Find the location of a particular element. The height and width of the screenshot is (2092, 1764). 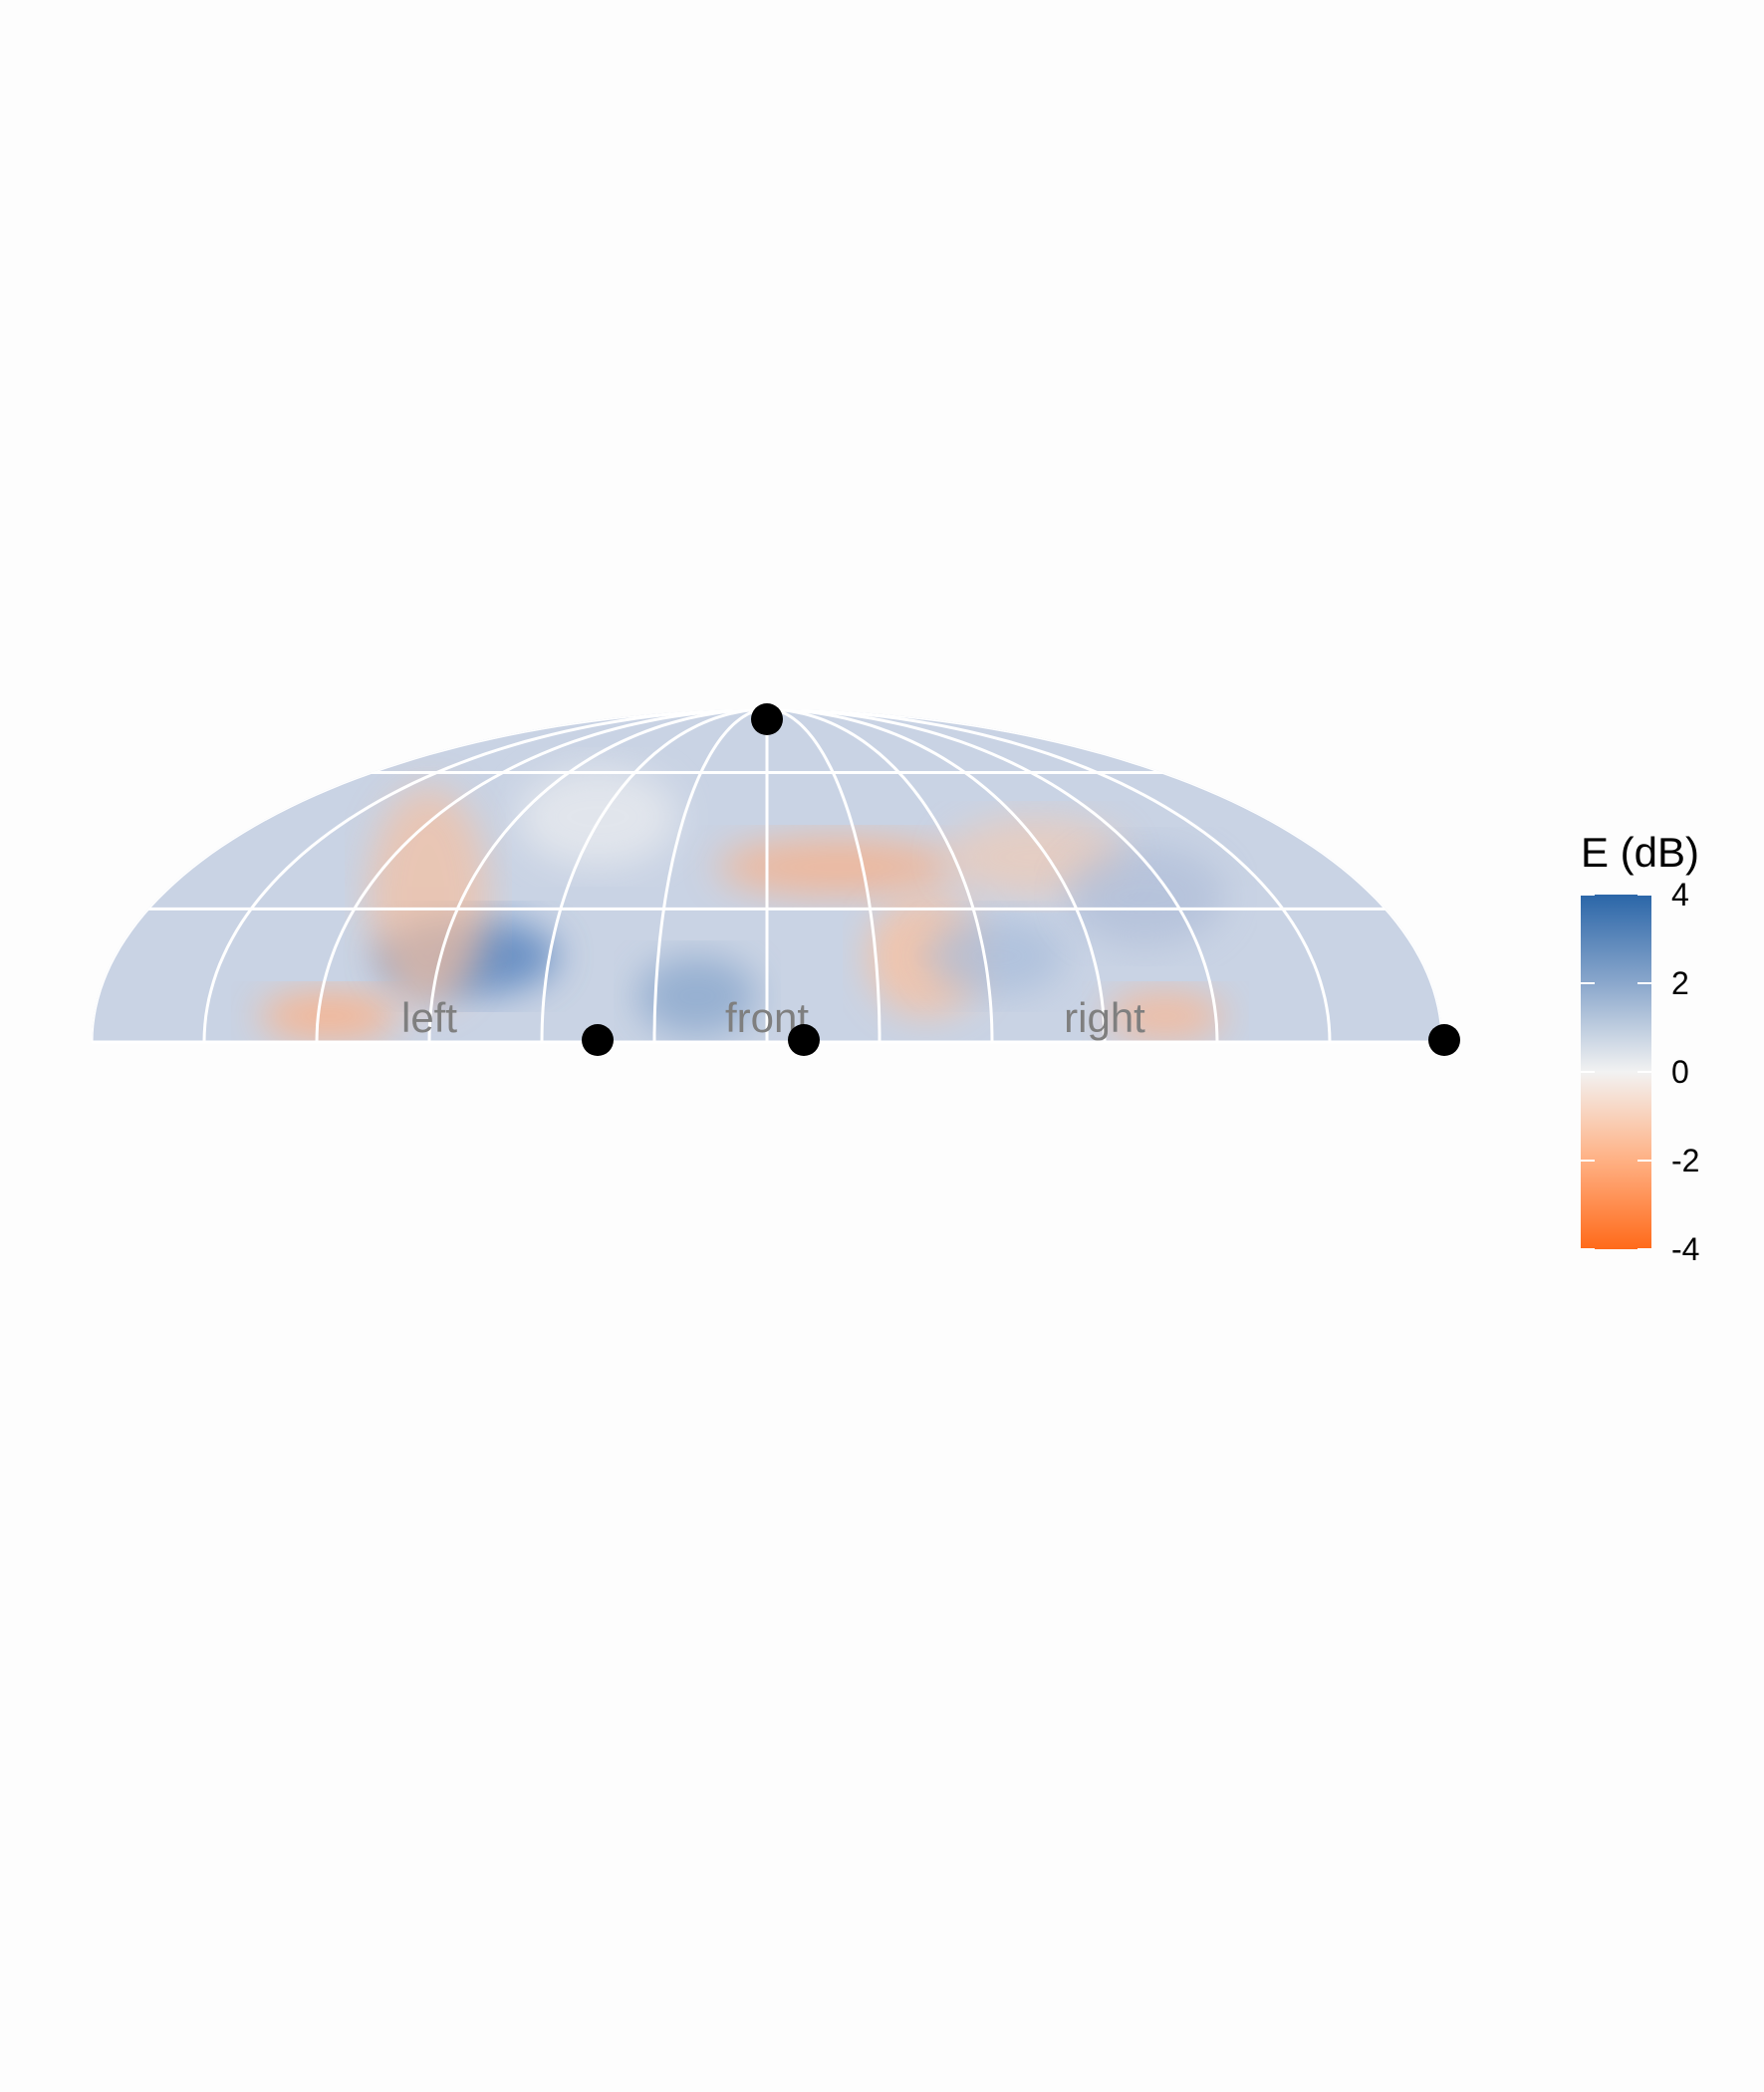

speaker-marker-left is located at coordinates (598, 1040).